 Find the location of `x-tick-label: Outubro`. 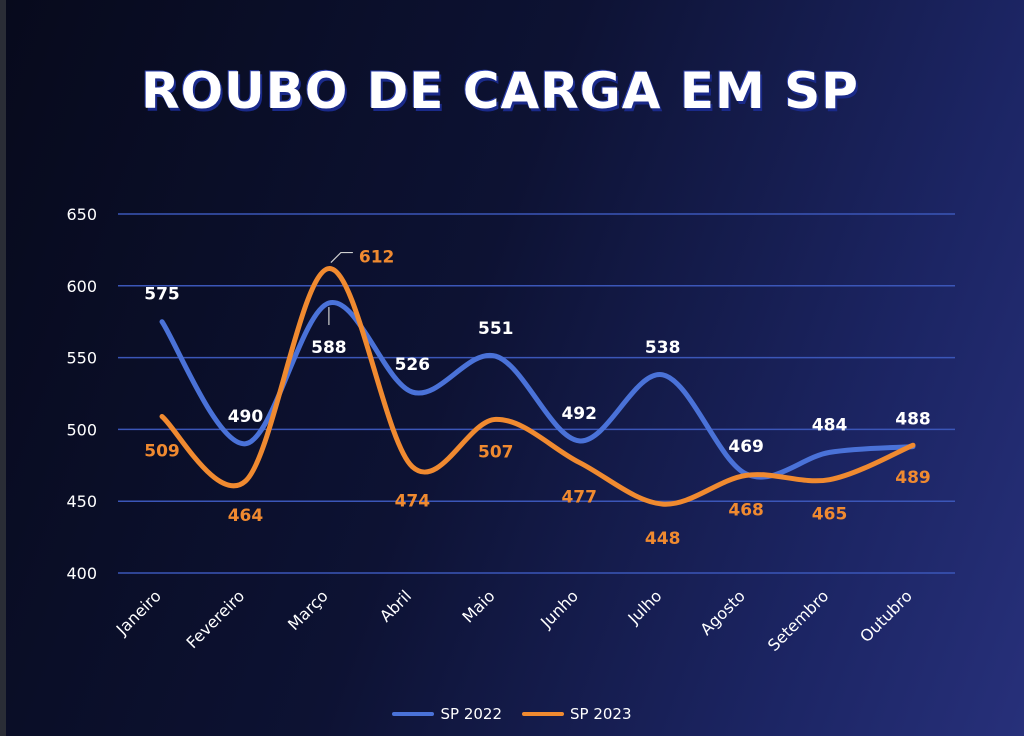

x-tick-label: Outubro is located at coordinates (886, 616).